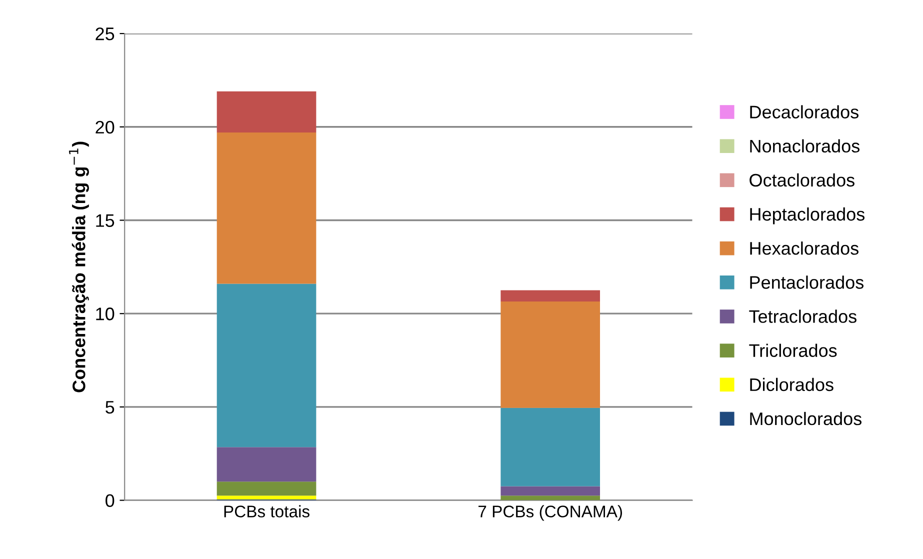  Describe the element at coordinates (793, 351) in the screenshot. I see `legend-label: Triclorados` at that location.